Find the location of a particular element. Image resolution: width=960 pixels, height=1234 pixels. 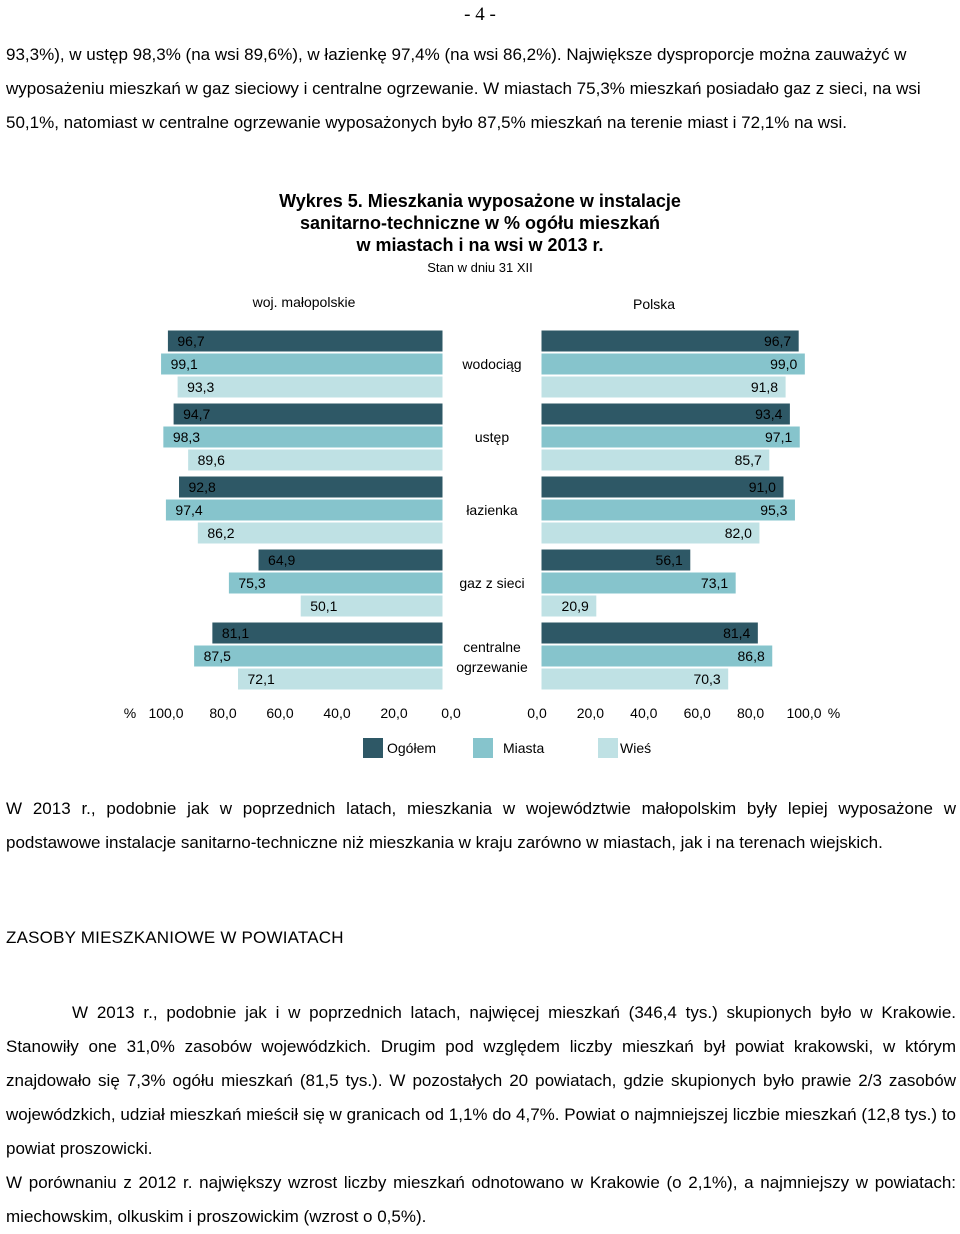

tick-right-2: 40,0 is located at coordinates (643, 713).